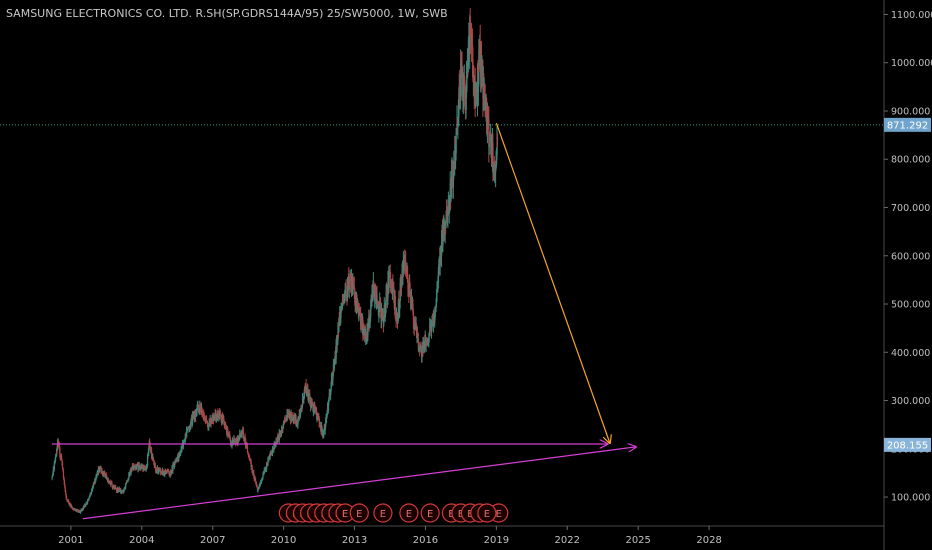 The height and width of the screenshot is (550, 932). Describe the element at coordinates (910, 256) in the screenshot. I see `y-tick-label: 600.000` at that location.